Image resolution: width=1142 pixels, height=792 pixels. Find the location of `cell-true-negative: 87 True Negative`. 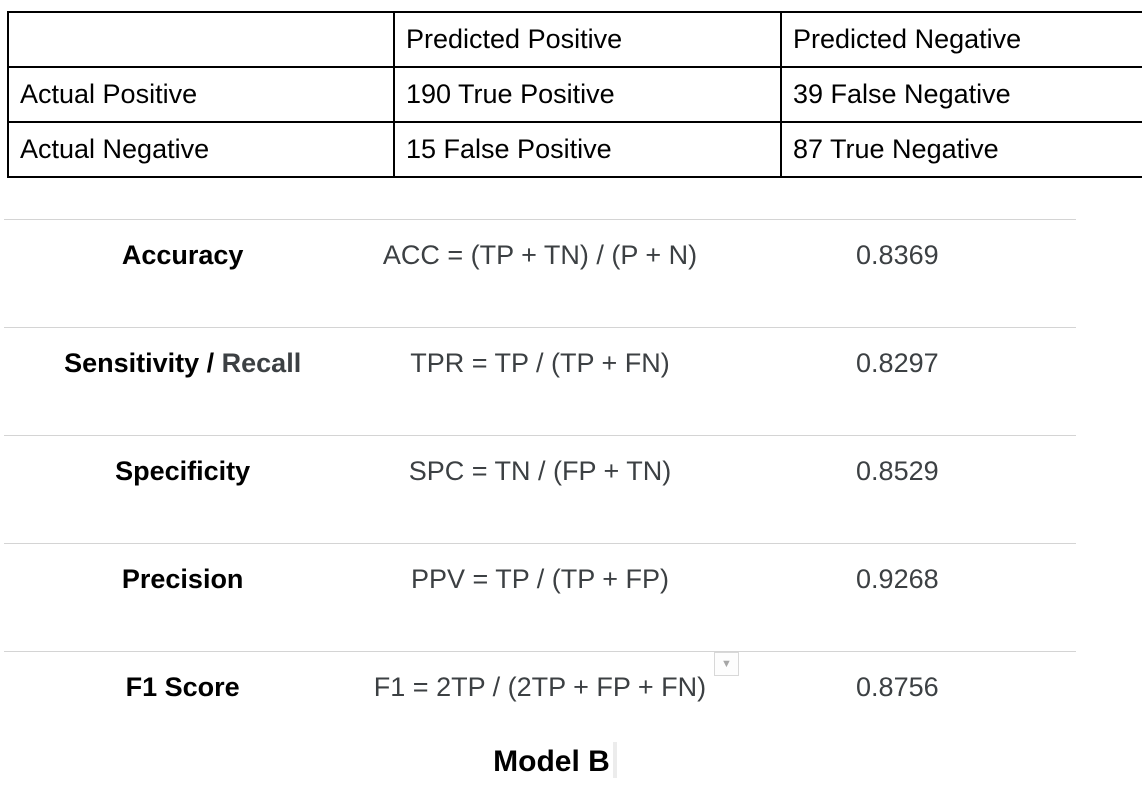

cell-true-negative: 87 True Negative is located at coordinates (961, 149).